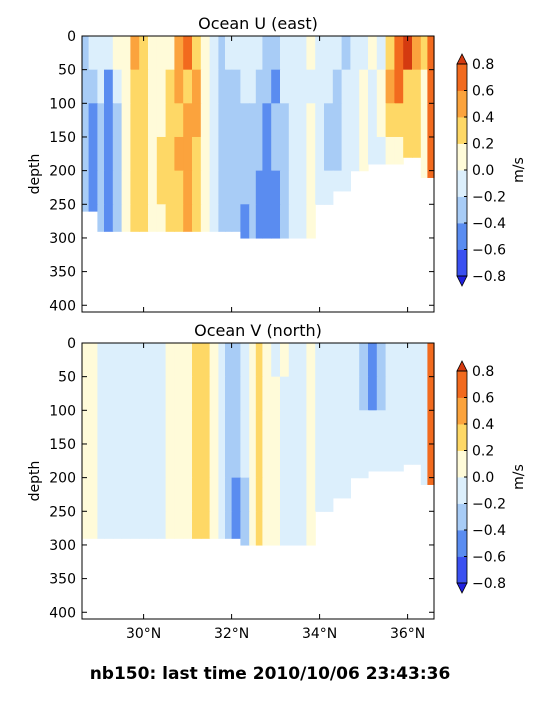 This screenshot has width=540, height=720. Describe the element at coordinates (489, 584) in the screenshot. I see `colorbar-tick-label: −0.8` at that location.